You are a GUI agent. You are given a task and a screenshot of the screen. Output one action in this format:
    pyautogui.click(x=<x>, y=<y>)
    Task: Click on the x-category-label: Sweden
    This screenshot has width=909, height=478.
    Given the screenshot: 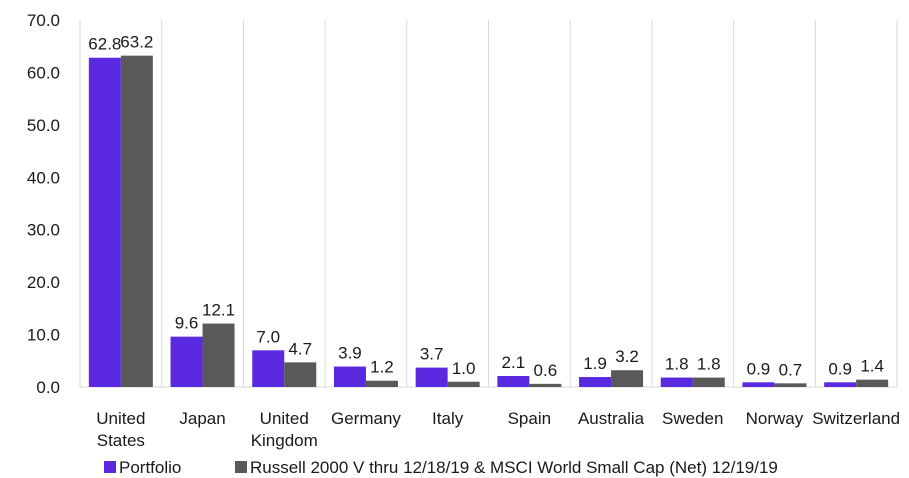 What is the action you would take?
    pyautogui.click(x=692, y=418)
    